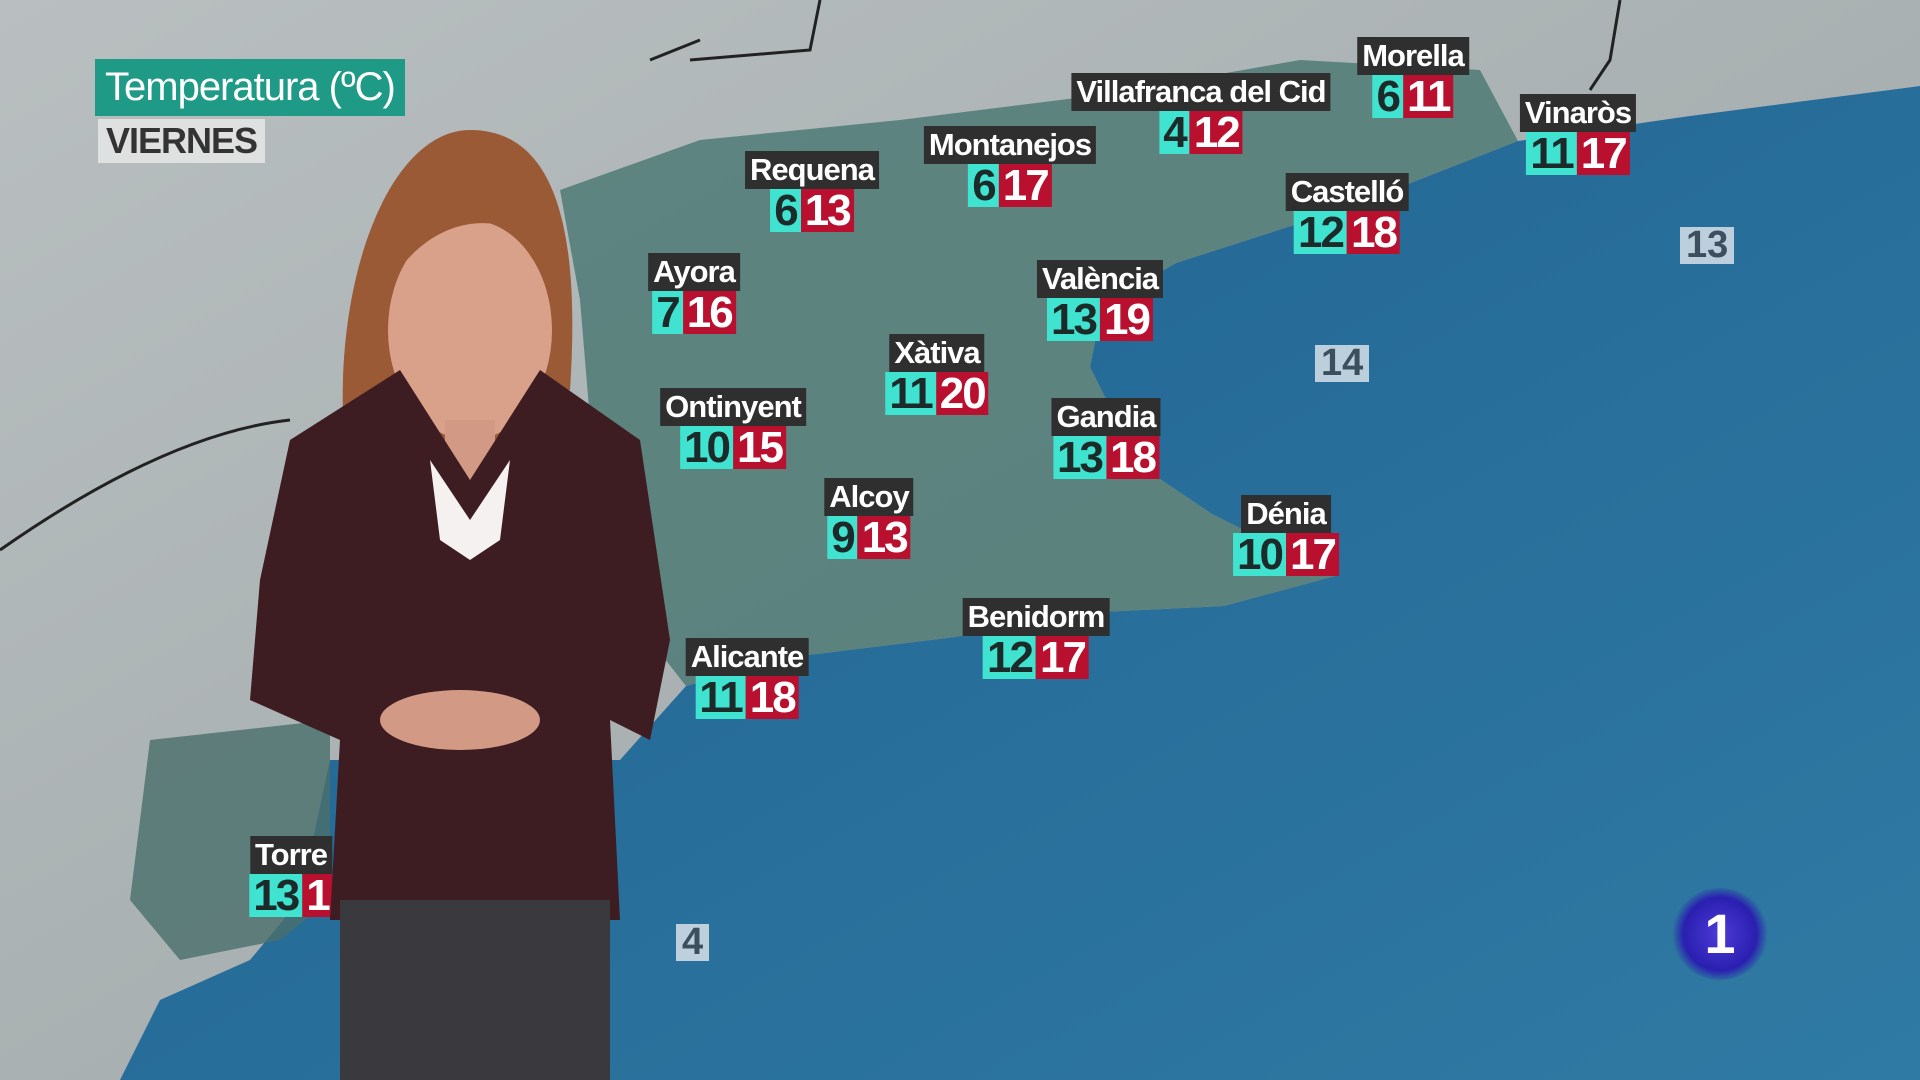 The height and width of the screenshot is (1080, 1920). I want to click on city-forecast: Xàtiva 11 20, so click(937, 375).